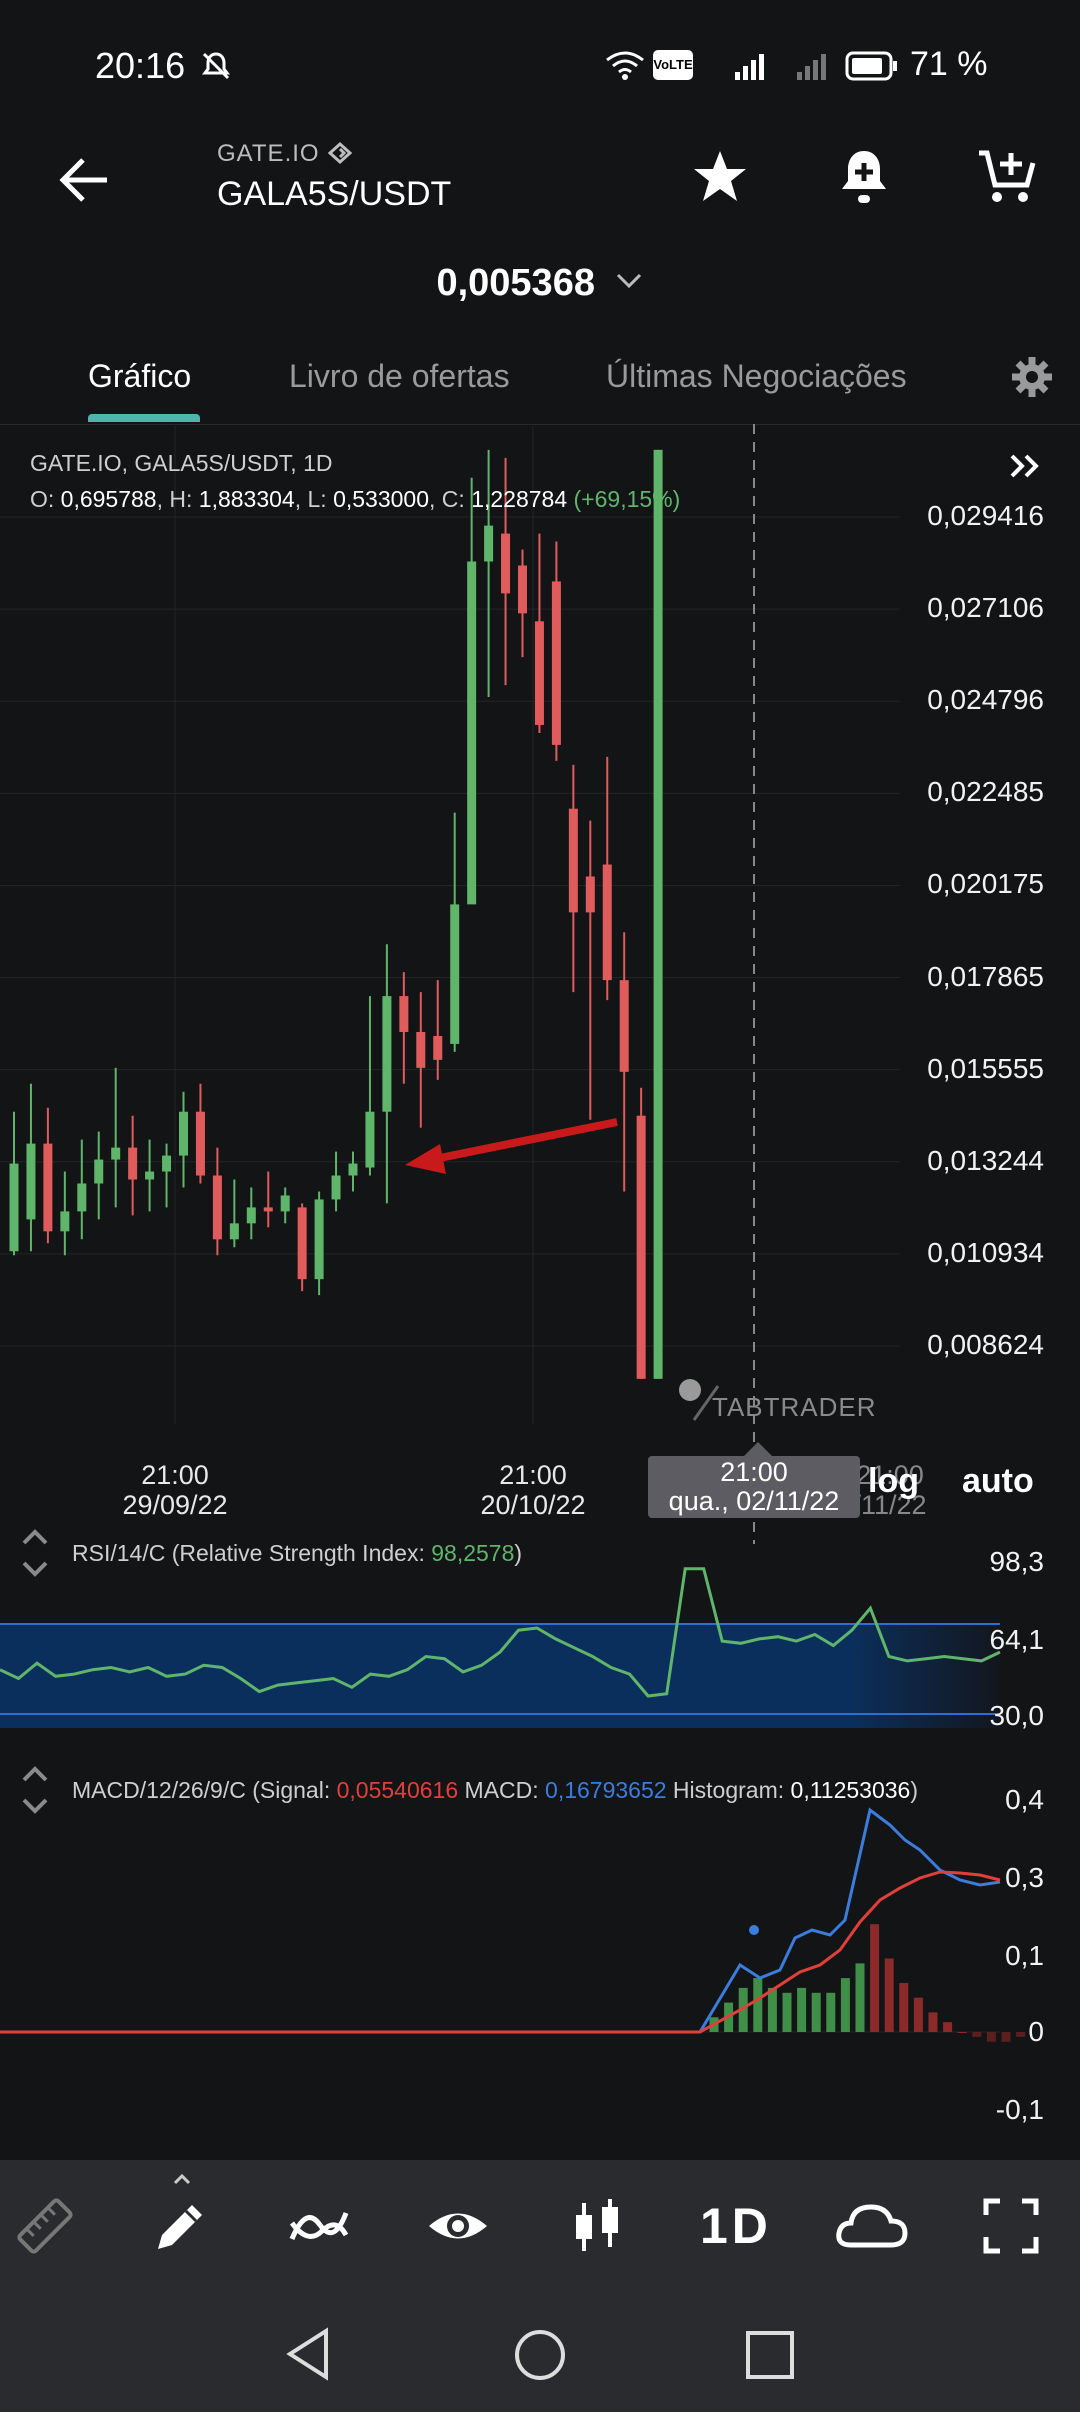  Describe the element at coordinates (515, 283) in the screenshot. I see `current-price: 0,005368` at that location.